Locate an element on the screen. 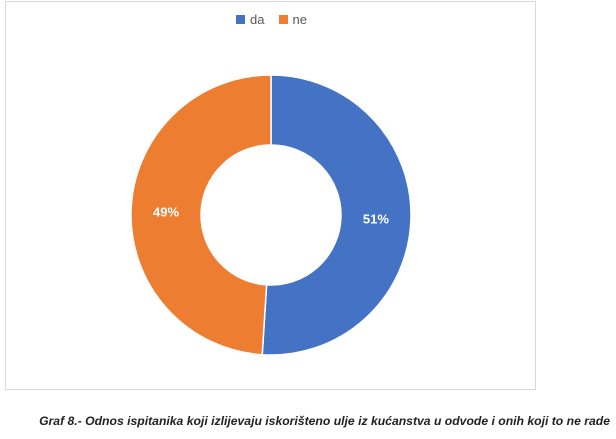  legend-label-ne: ne is located at coordinates (299, 19).